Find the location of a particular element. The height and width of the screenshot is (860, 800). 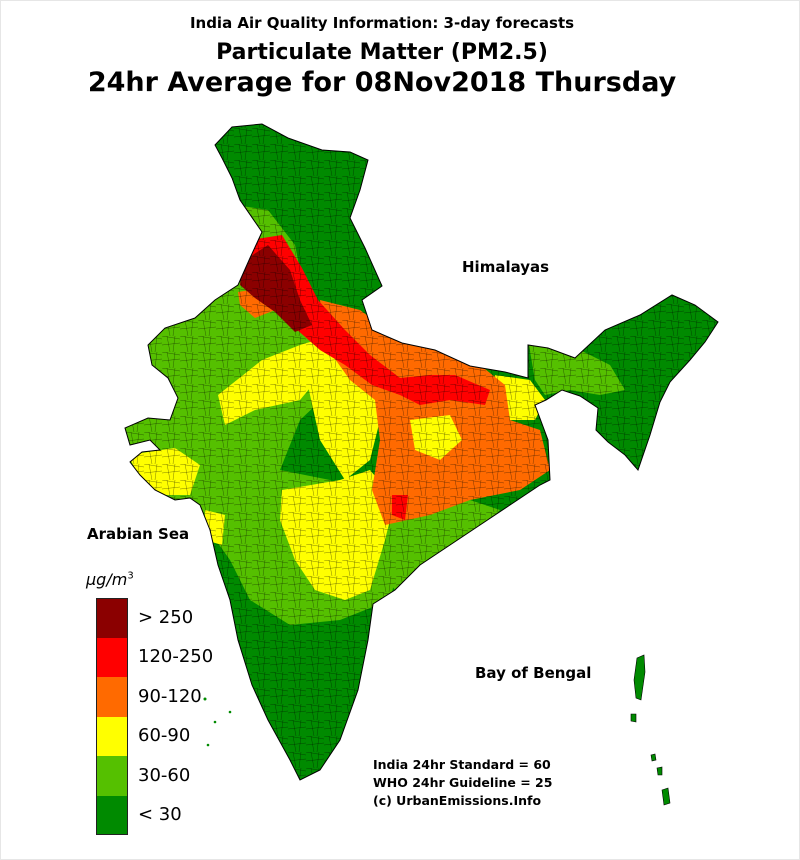

legend-label: > 250 is located at coordinates (166, 617).